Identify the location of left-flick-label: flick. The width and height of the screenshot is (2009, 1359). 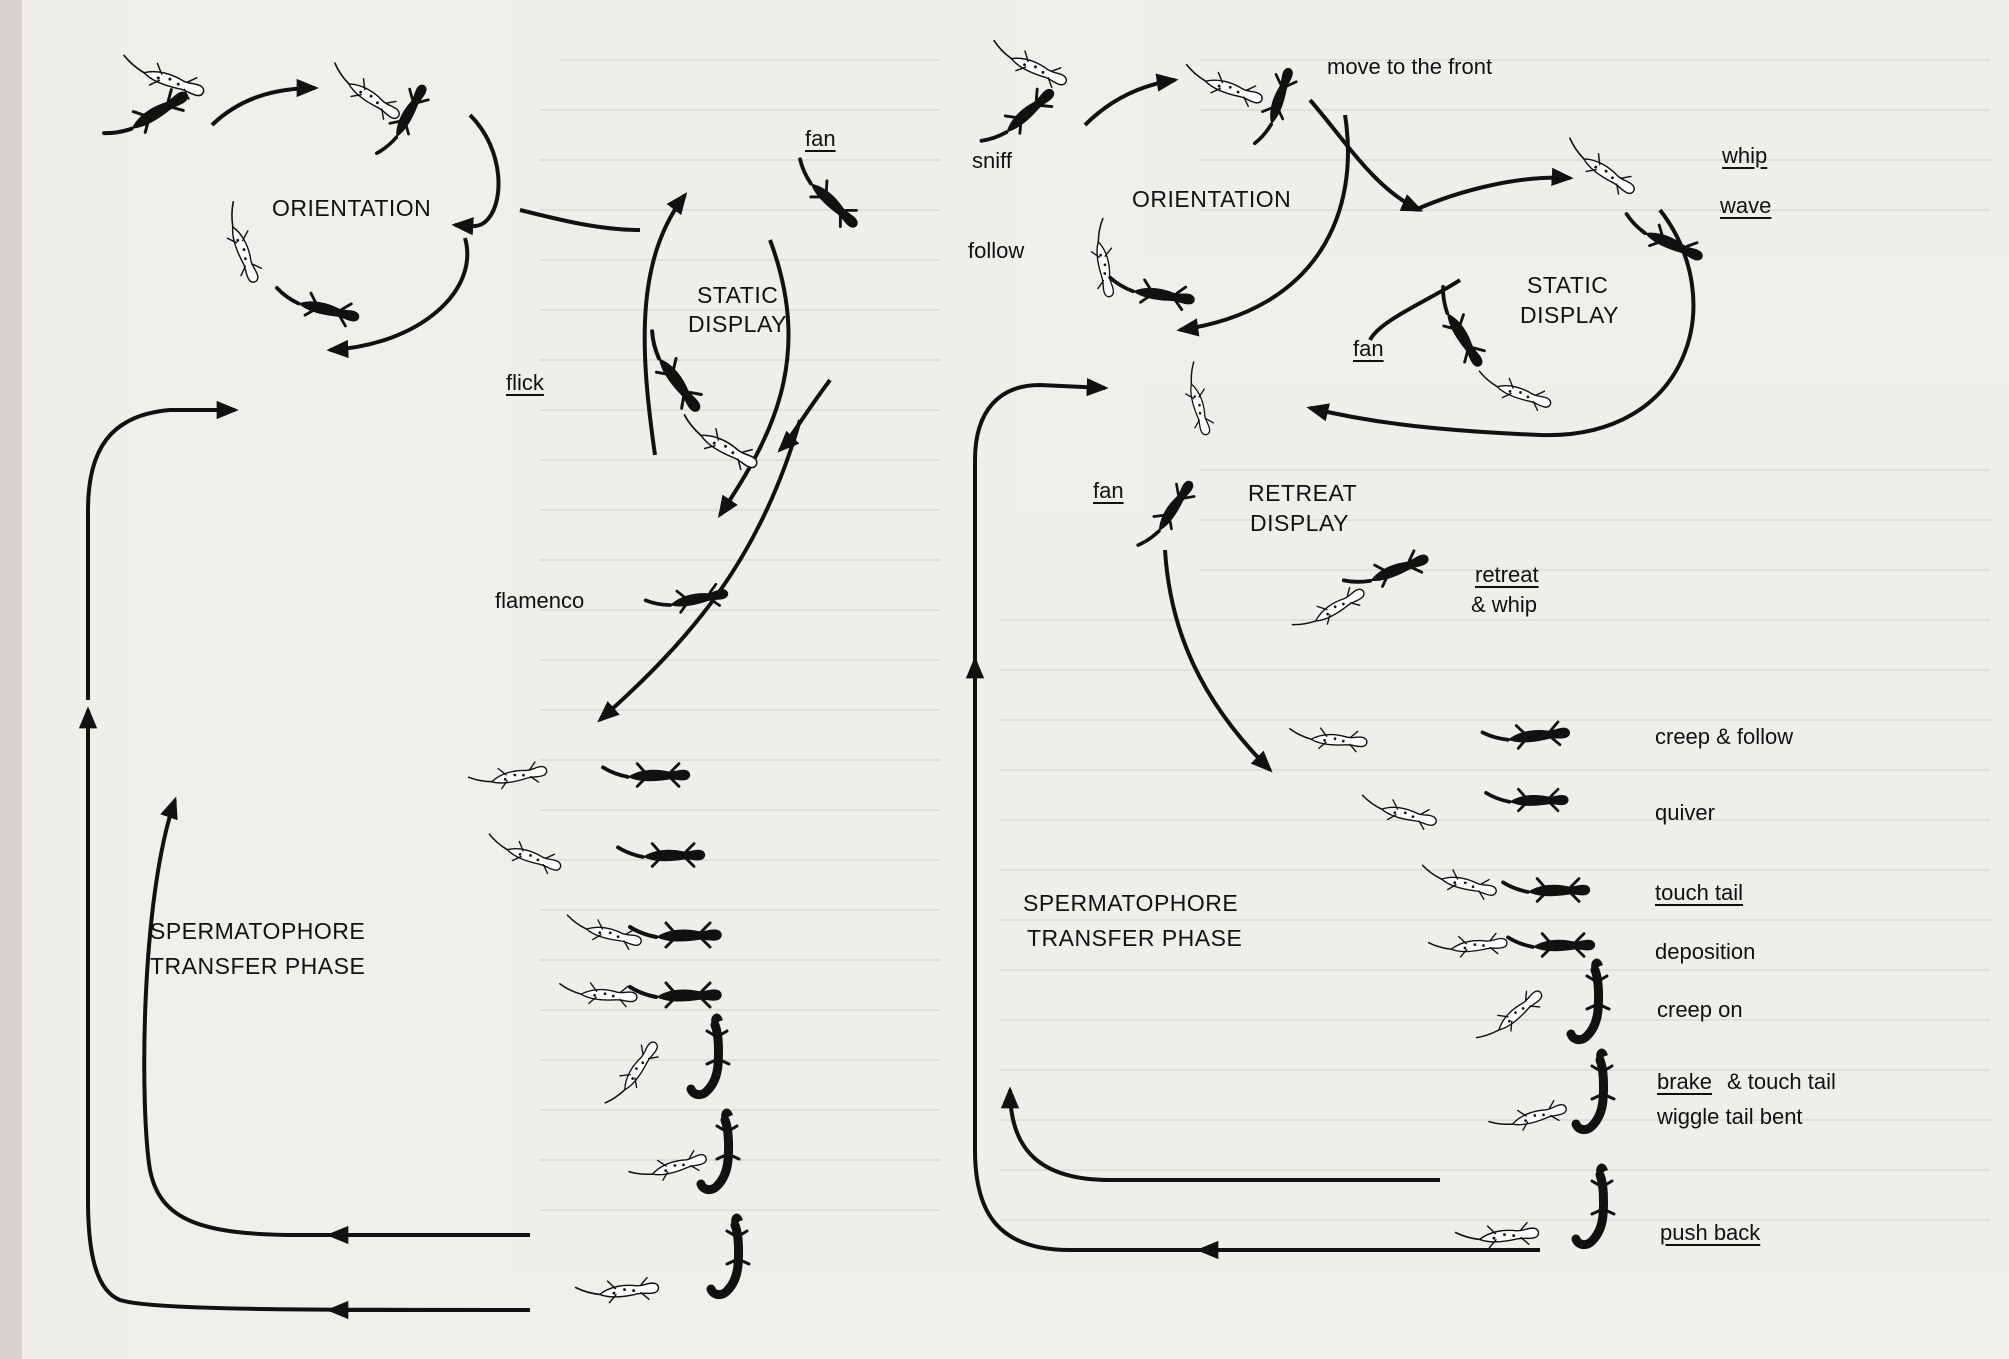
(525, 382).